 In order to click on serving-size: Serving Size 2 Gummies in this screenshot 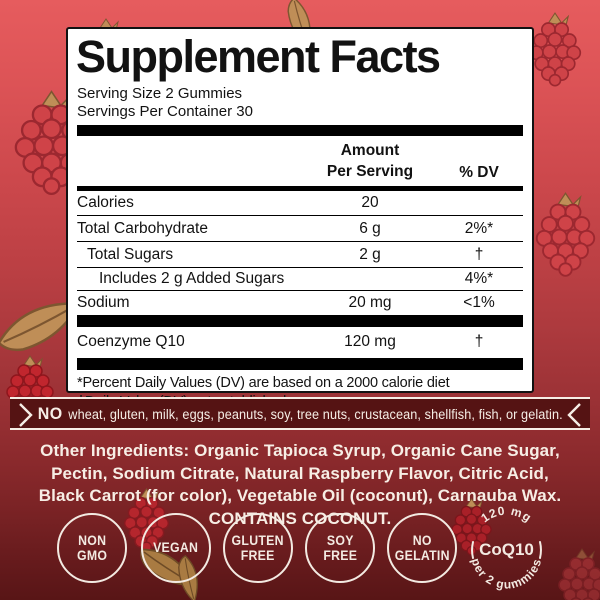, I will do `click(160, 93)`.